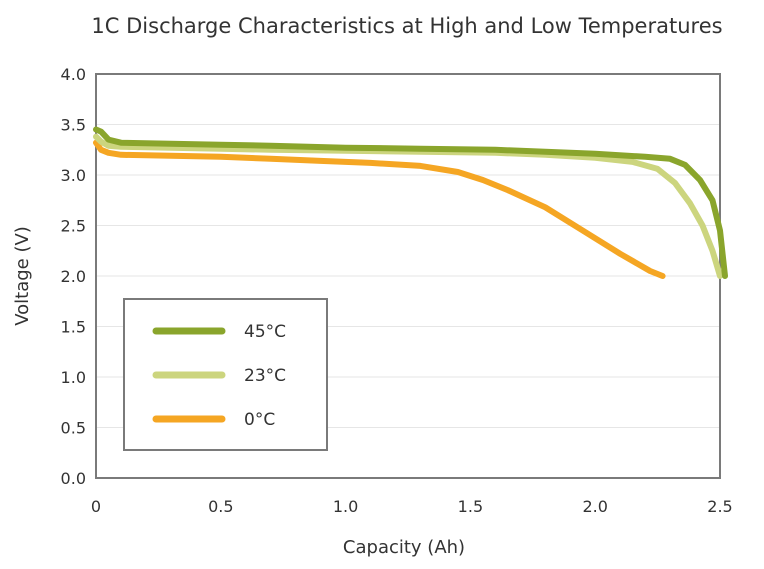 Image resolution: width=764 pixels, height=569 pixels. What do you see at coordinates (73, 125) in the screenshot?
I see `y-tick-label: 3.5` at bounding box center [73, 125].